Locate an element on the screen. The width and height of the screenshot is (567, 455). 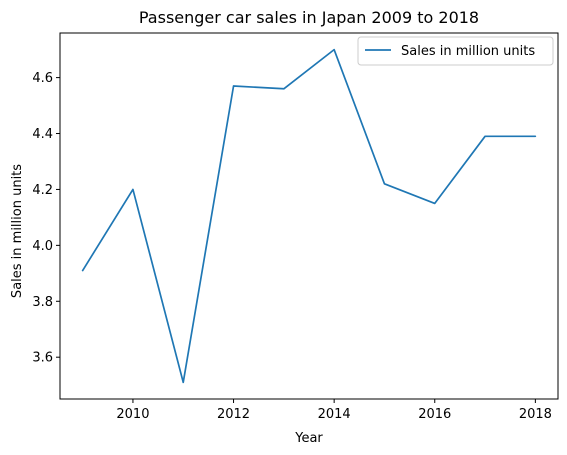
legend: Sales in million units is located at coordinates (455, 51).